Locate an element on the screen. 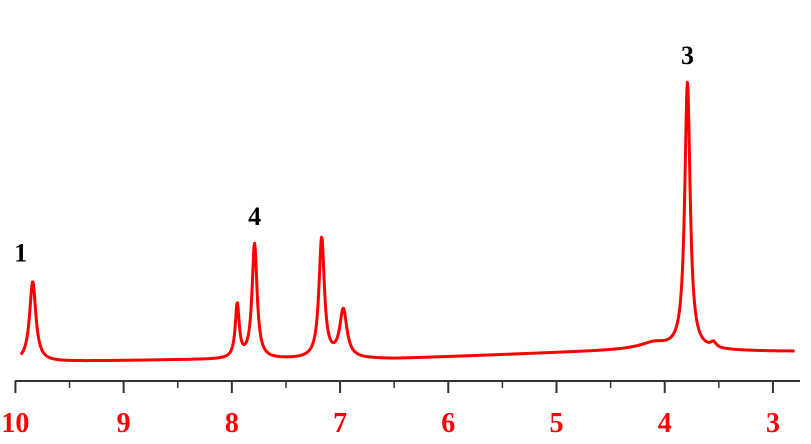  peak-label-1: 1 is located at coordinates (20, 253).